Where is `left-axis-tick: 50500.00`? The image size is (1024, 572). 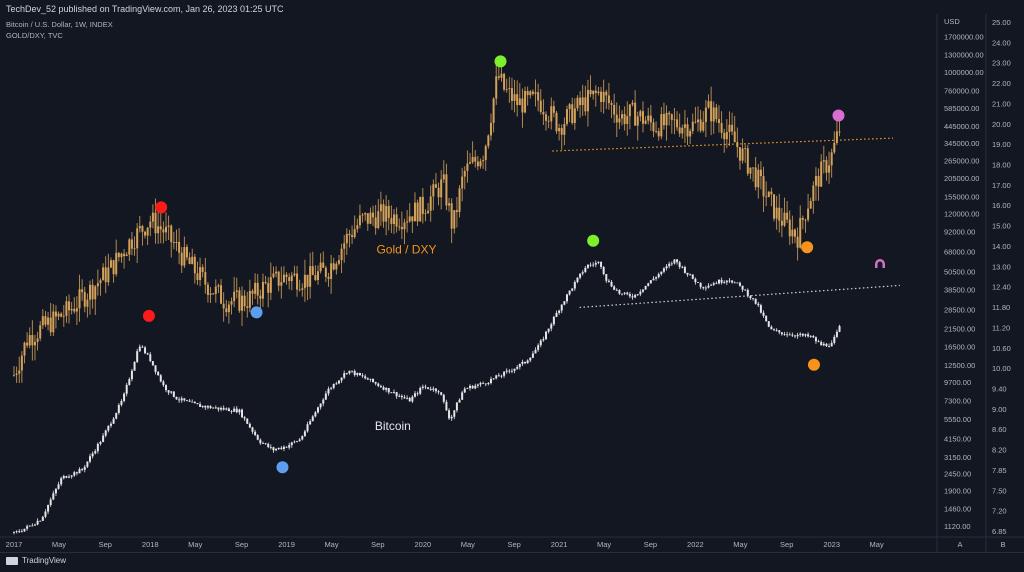
left-axis-tick: 50500.00 is located at coordinates (959, 272).